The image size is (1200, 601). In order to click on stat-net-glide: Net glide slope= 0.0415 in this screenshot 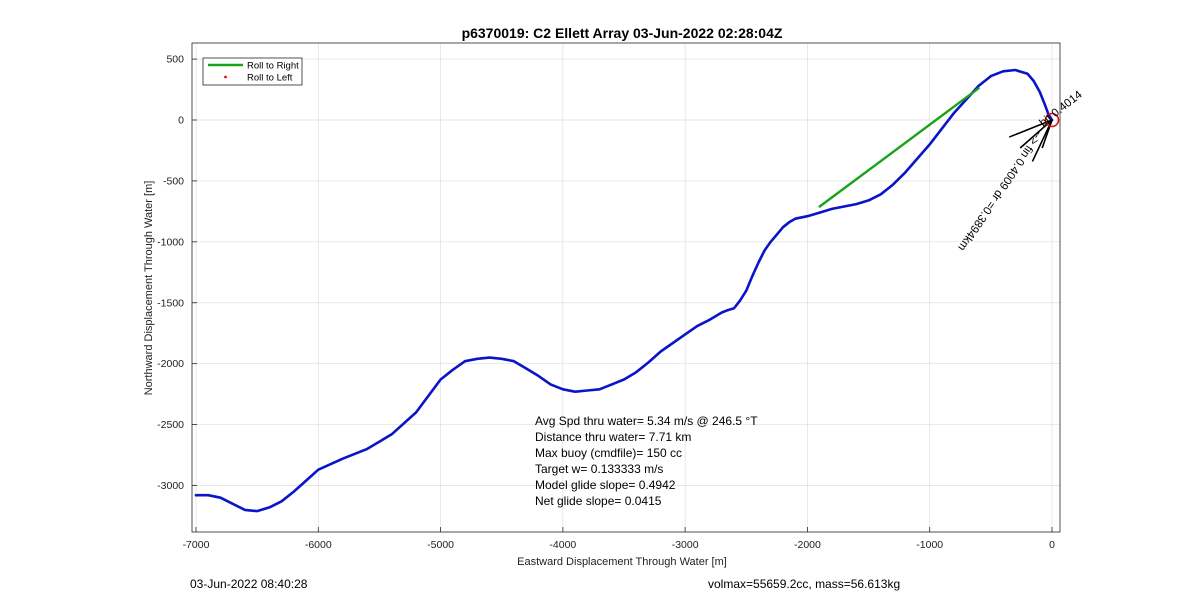, I will do `click(598, 501)`.